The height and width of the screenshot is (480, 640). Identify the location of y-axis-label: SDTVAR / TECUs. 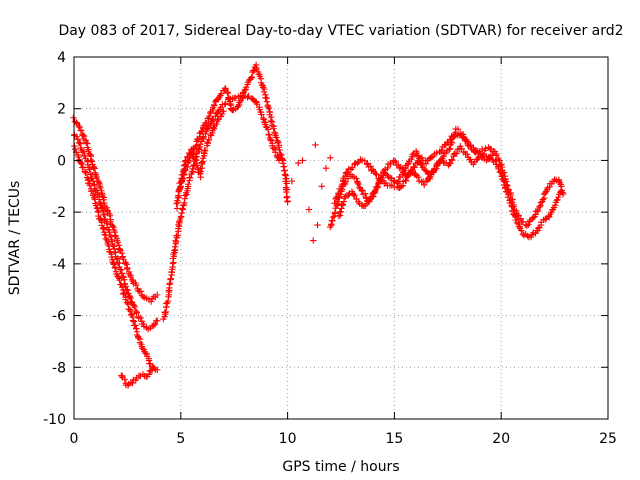
(15, 238).